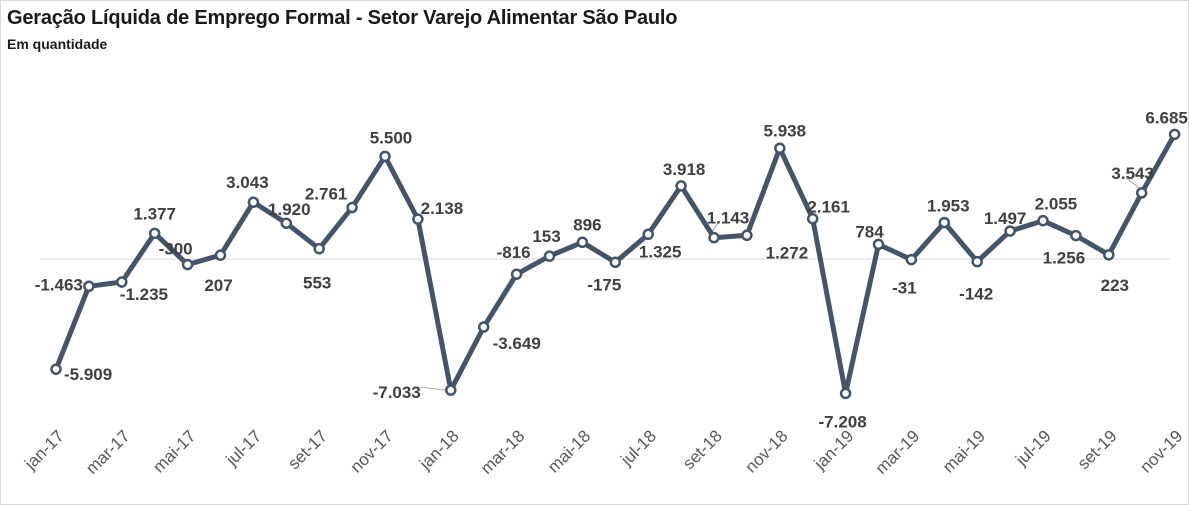 The image size is (1189, 505). Describe the element at coordinates (218, 285) in the screenshot. I see `data-label: 207` at that location.